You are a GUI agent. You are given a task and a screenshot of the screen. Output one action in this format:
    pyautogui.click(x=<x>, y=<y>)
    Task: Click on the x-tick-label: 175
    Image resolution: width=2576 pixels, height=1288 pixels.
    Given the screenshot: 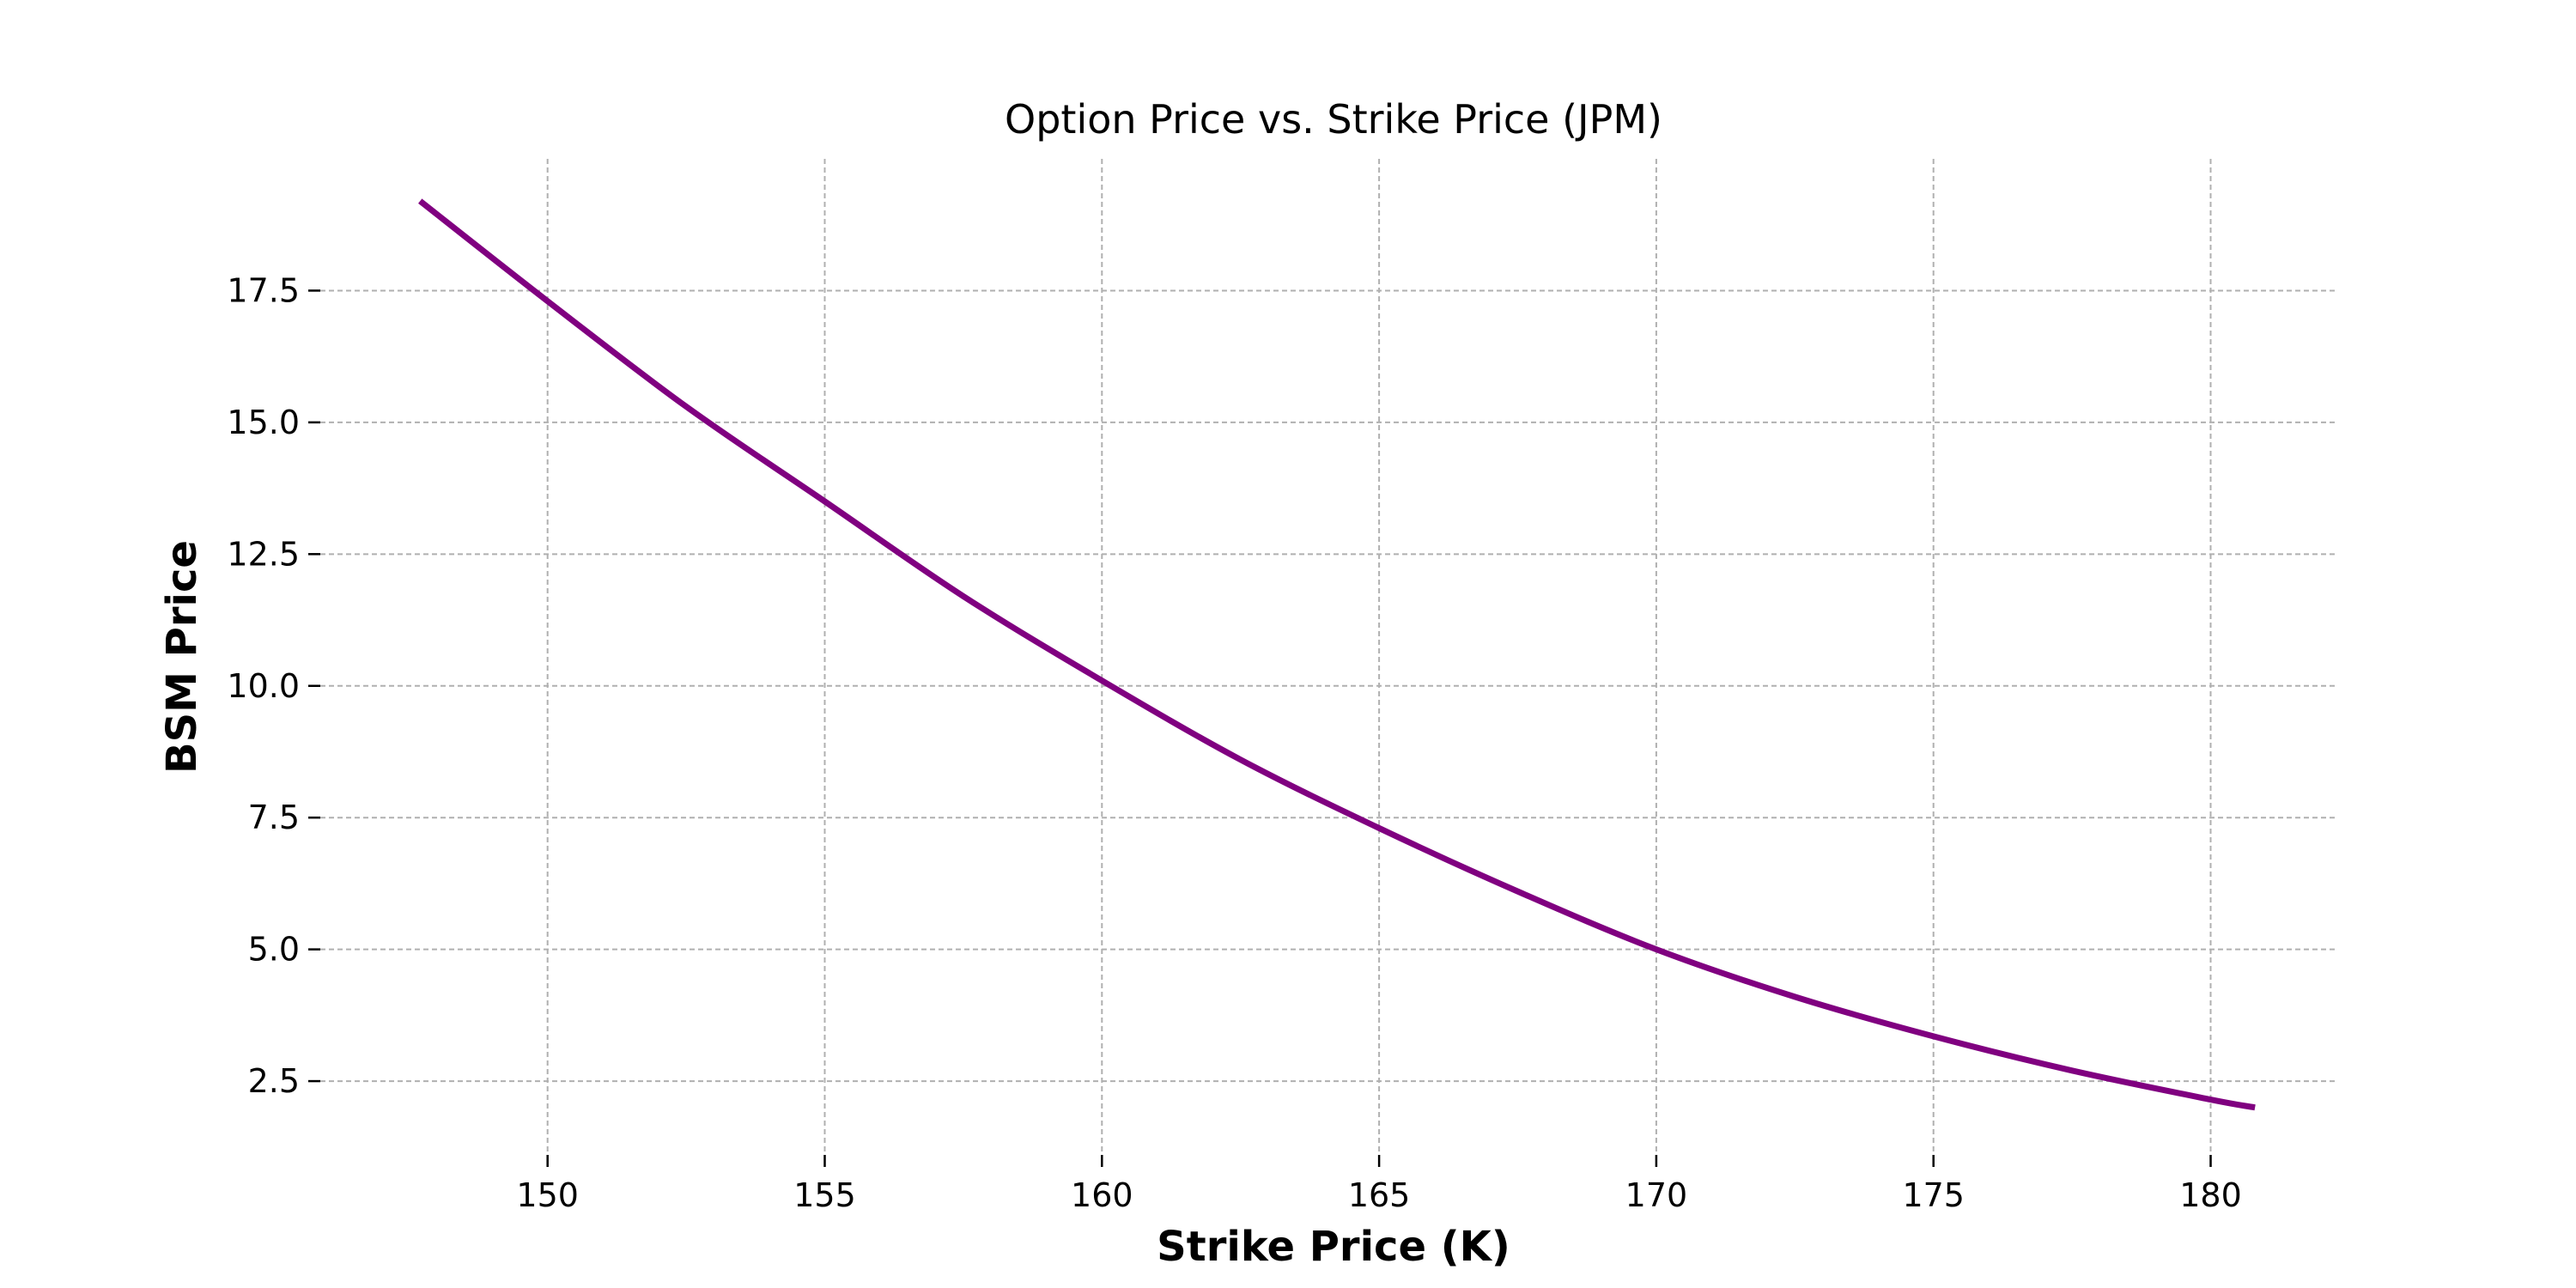 What is the action you would take?
    pyautogui.click(x=1933, y=1195)
    